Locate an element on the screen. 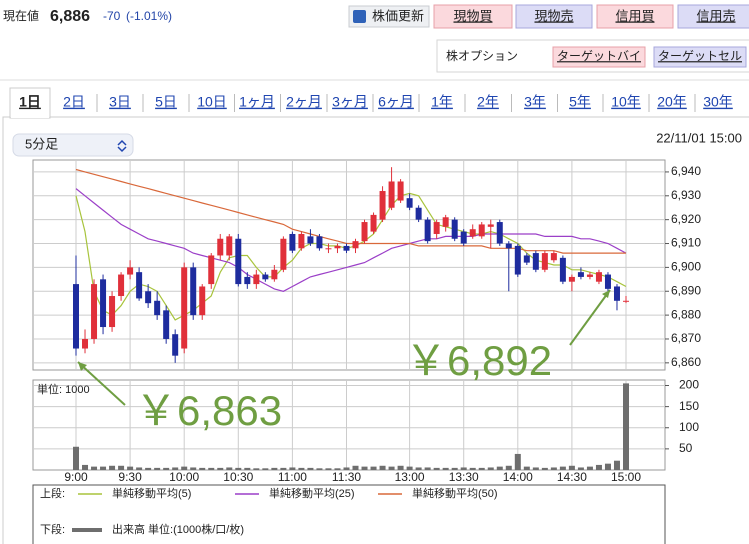 The width and height of the screenshot is (749, 544). refresh-label: 株価更新 is located at coordinates (398, 15).